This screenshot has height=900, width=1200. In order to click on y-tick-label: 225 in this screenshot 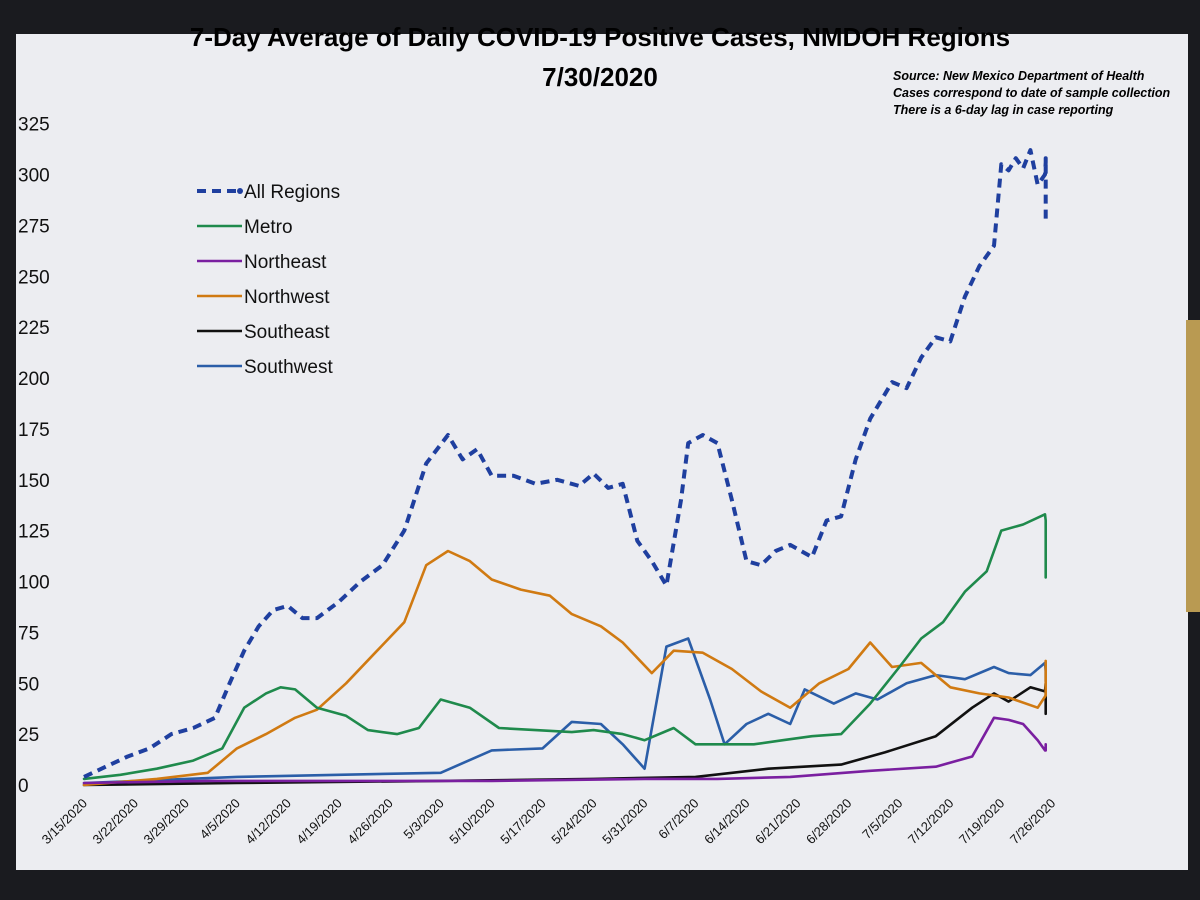, I will do `click(34, 328)`.